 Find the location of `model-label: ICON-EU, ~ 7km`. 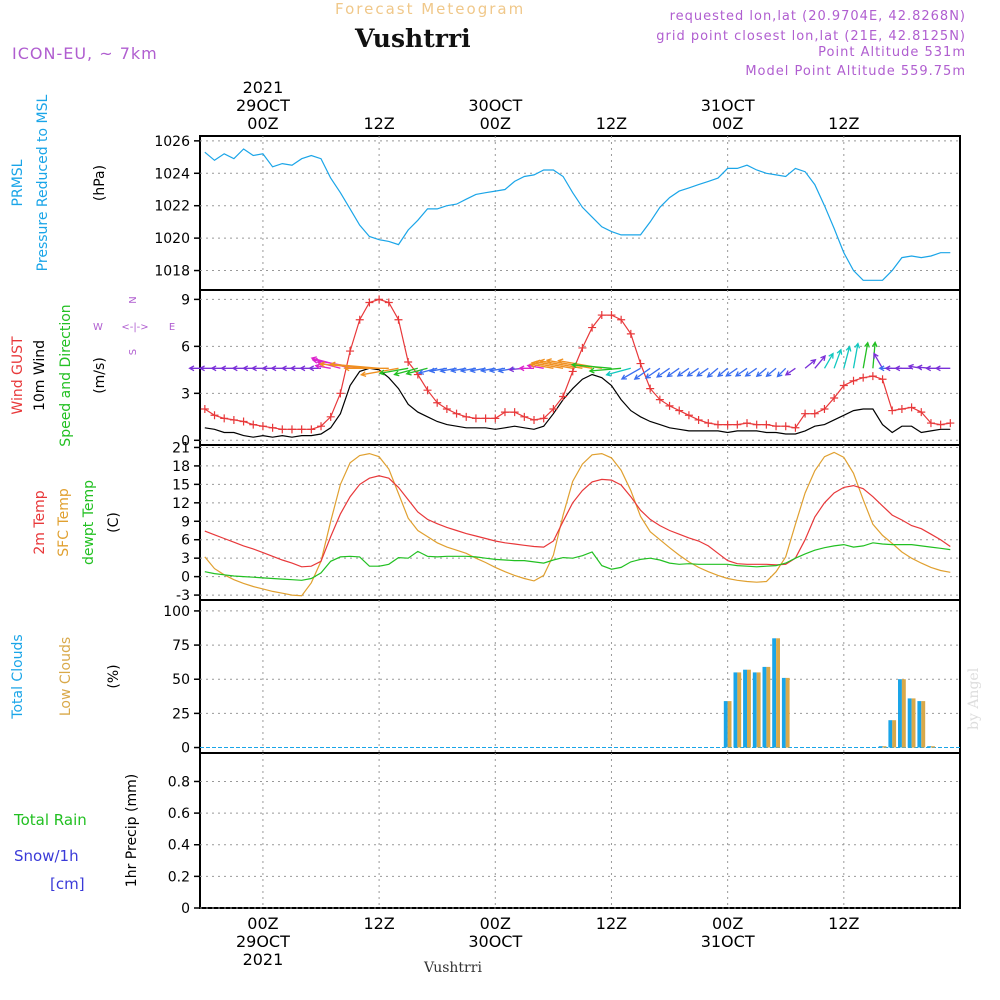

model-label: ICON-EU, ~ 7km is located at coordinates (85, 53).